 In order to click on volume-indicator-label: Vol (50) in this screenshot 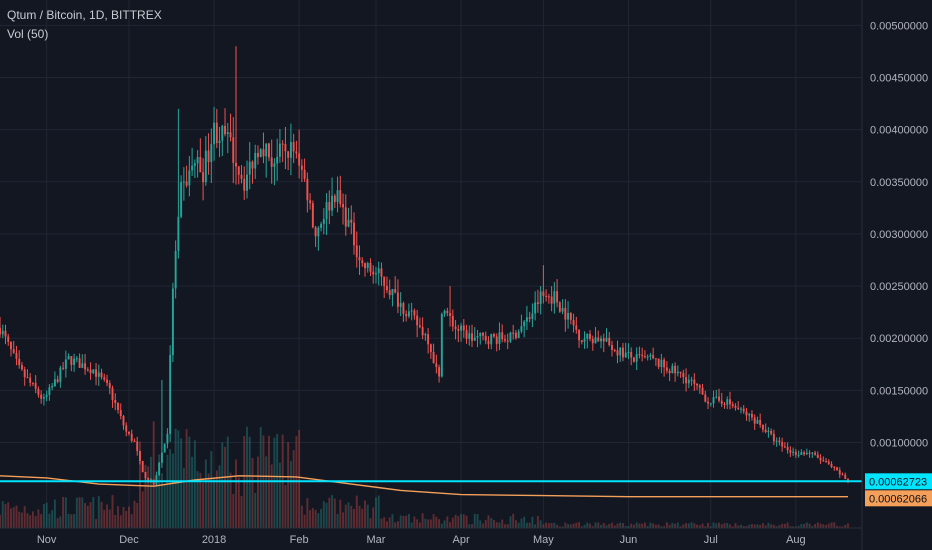, I will do `click(28, 34)`.